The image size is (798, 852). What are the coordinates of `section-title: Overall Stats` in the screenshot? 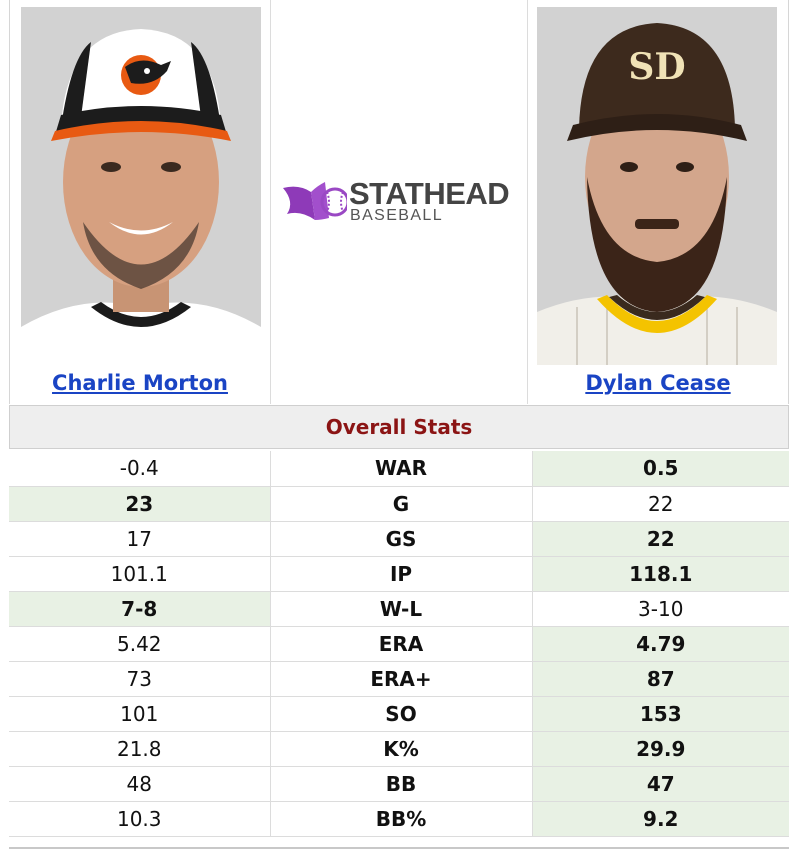 It's located at (399, 427).